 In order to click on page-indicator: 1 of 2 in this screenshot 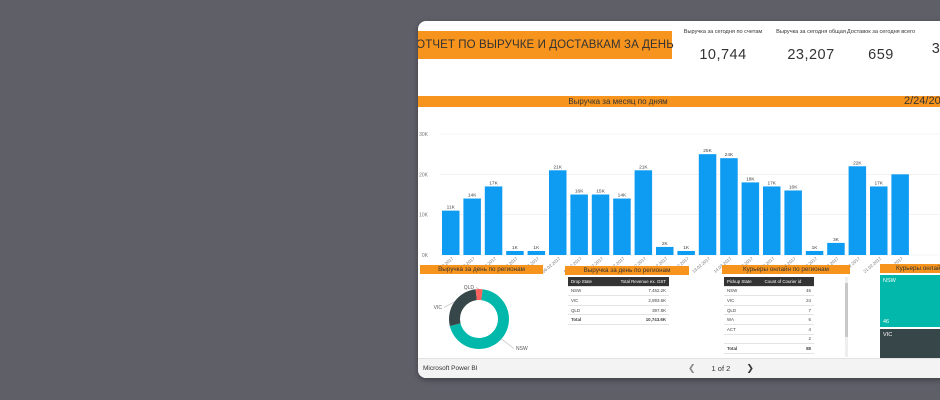, I will do `click(721, 368)`.